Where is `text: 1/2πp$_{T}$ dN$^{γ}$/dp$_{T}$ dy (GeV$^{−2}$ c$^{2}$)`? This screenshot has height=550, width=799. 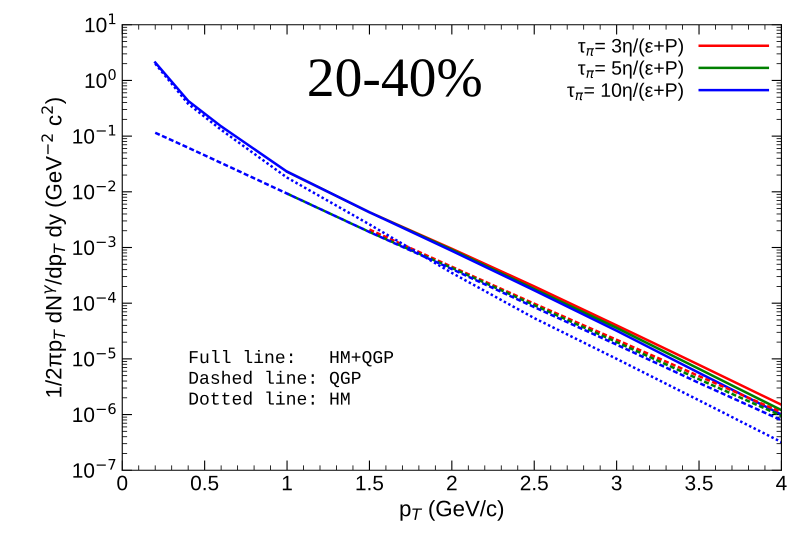 text: 1/2πp$_{T}$ dN$^{γ}$/dp$_{T}$ dy (GeV$^{−2}$ c$^{2}$) is located at coordinates (53, 247).